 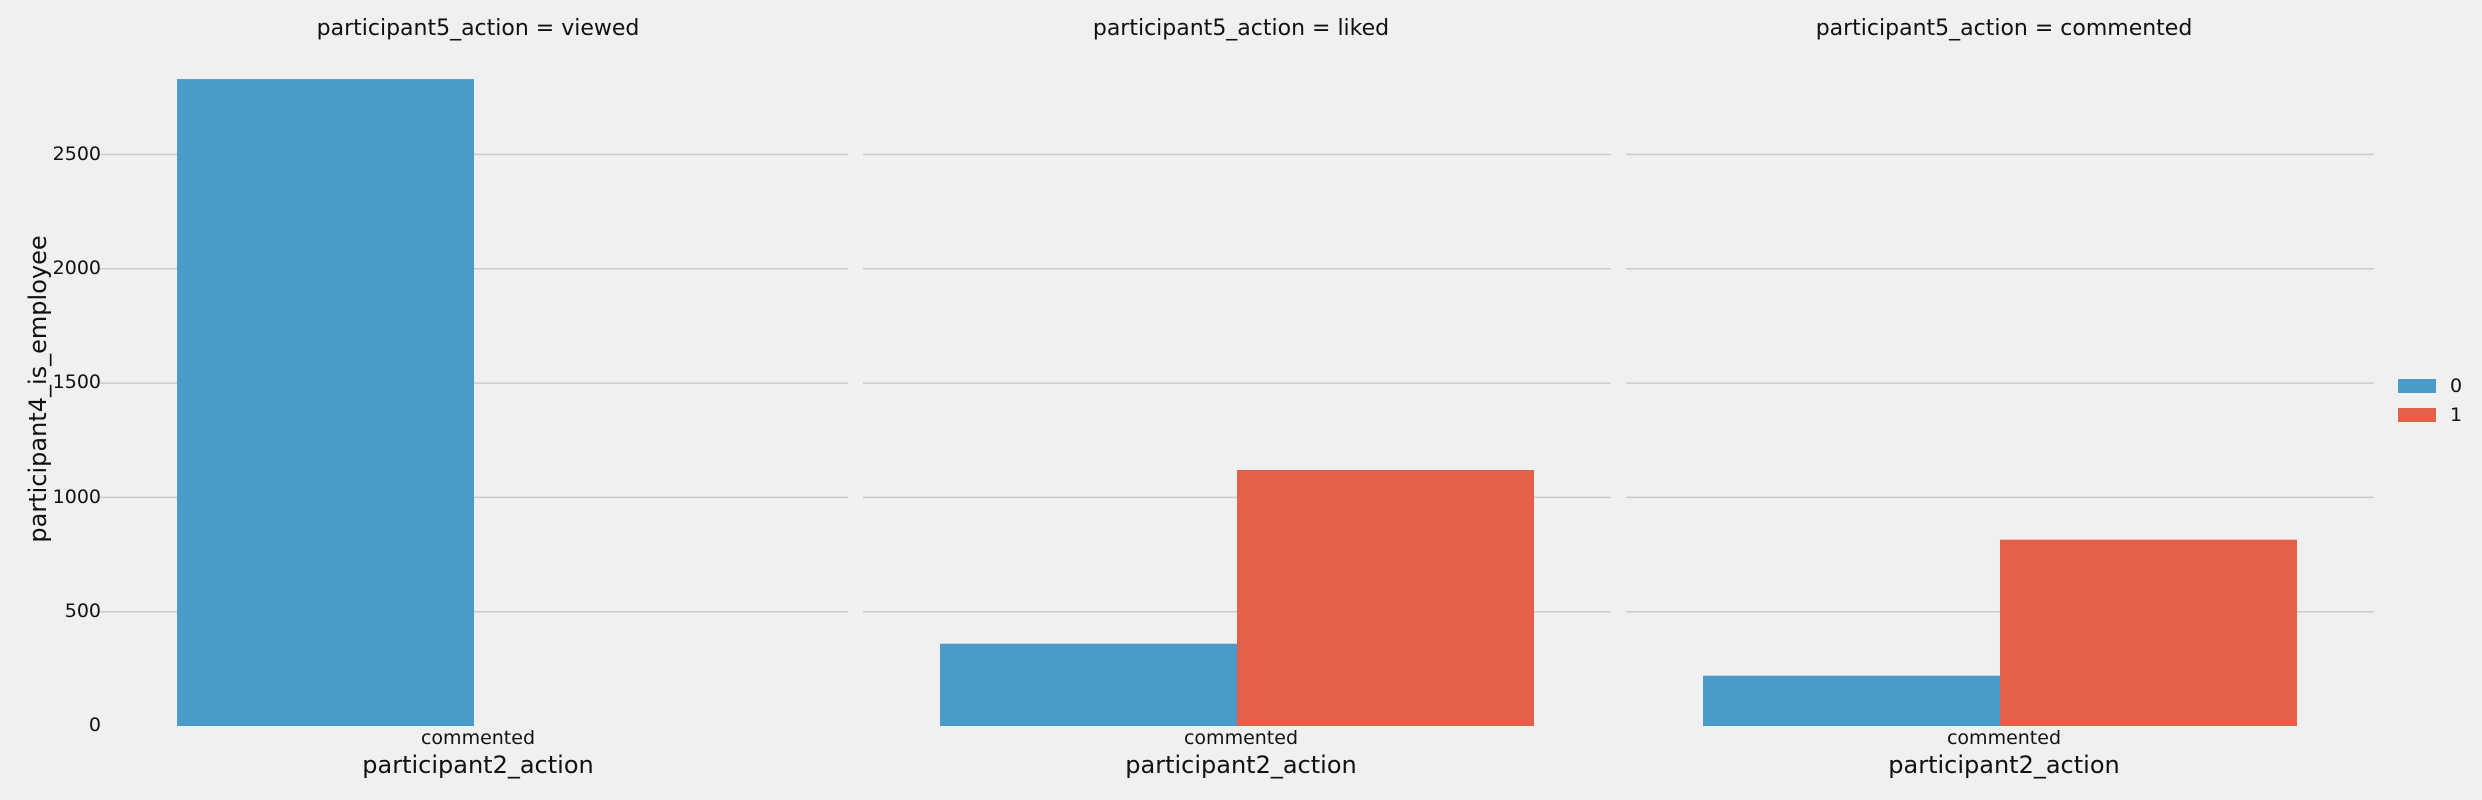 What do you see at coordinates (478, 765) in the screenshot?
I see `x-axis-label-viewed-panel: participant2_action` at bounding box center [478, 765].